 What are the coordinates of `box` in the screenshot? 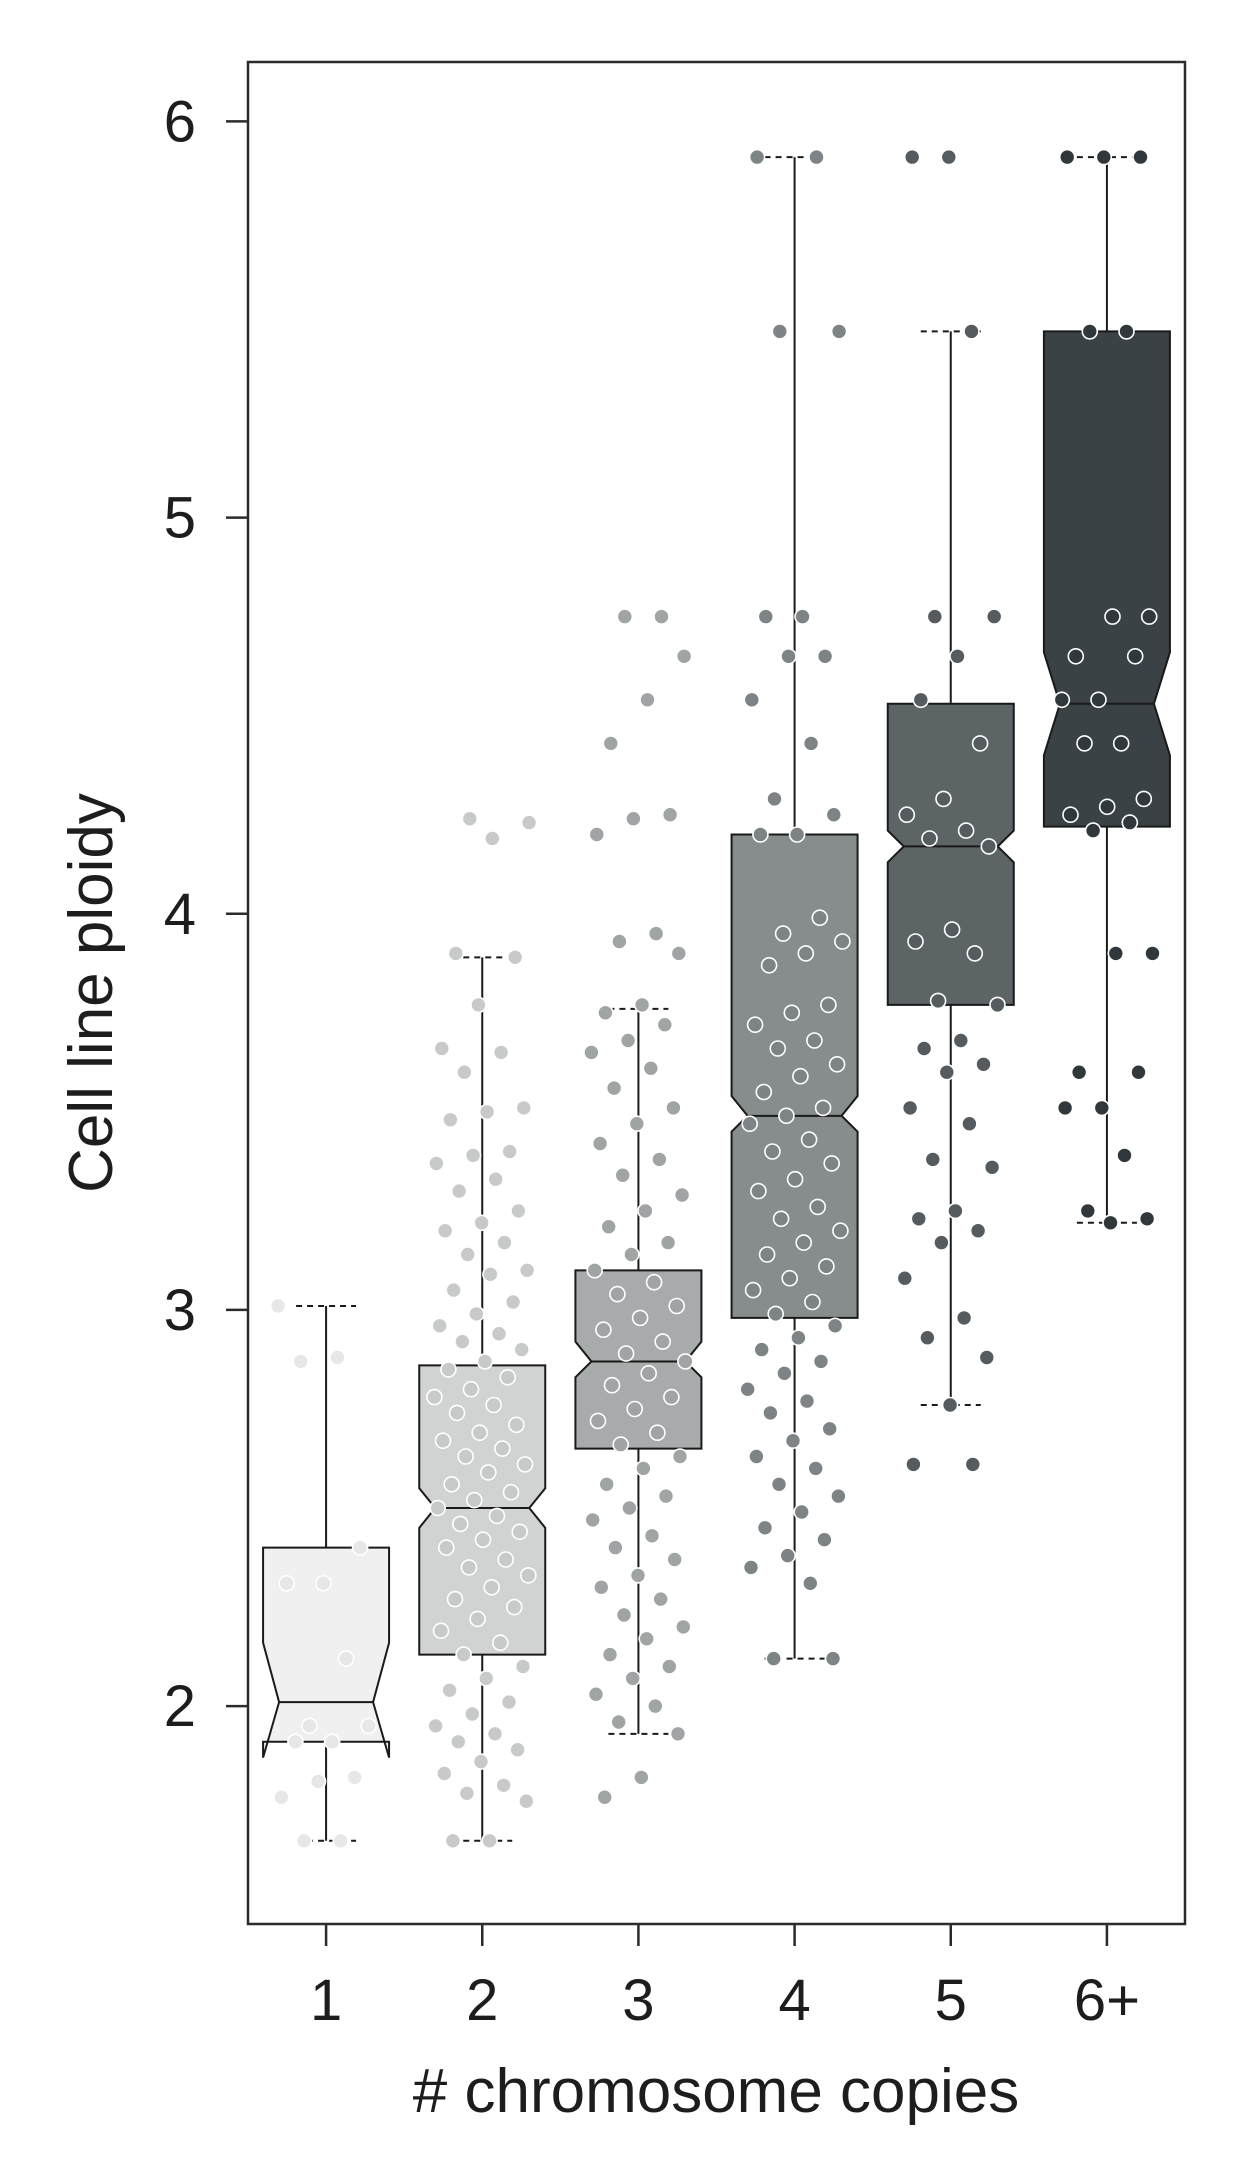 It's located at (482, 1510).